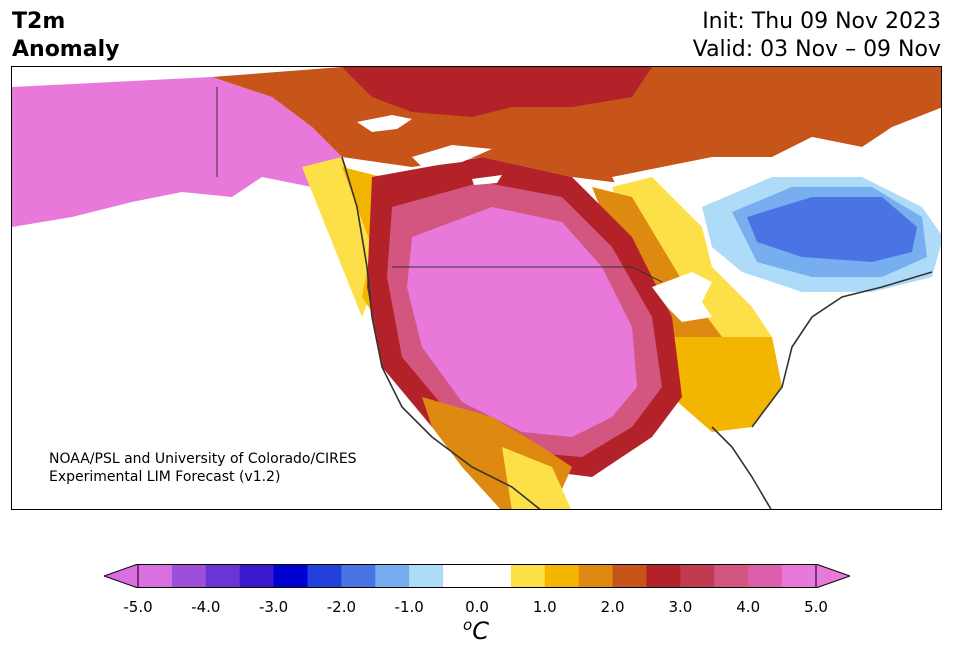  Describe the element at coordinates (816, 49) in the screenshot. I see `valid-range: Valid: 03 Nov – 09 Nov` at that location.